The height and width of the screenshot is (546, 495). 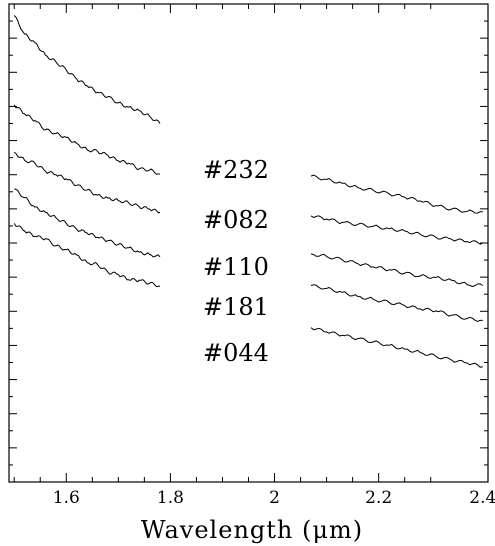 What do you see at coordinates (396, 347) in the screenshot?
I see `series-line-044-seg2` at bounding box center [396, 347].